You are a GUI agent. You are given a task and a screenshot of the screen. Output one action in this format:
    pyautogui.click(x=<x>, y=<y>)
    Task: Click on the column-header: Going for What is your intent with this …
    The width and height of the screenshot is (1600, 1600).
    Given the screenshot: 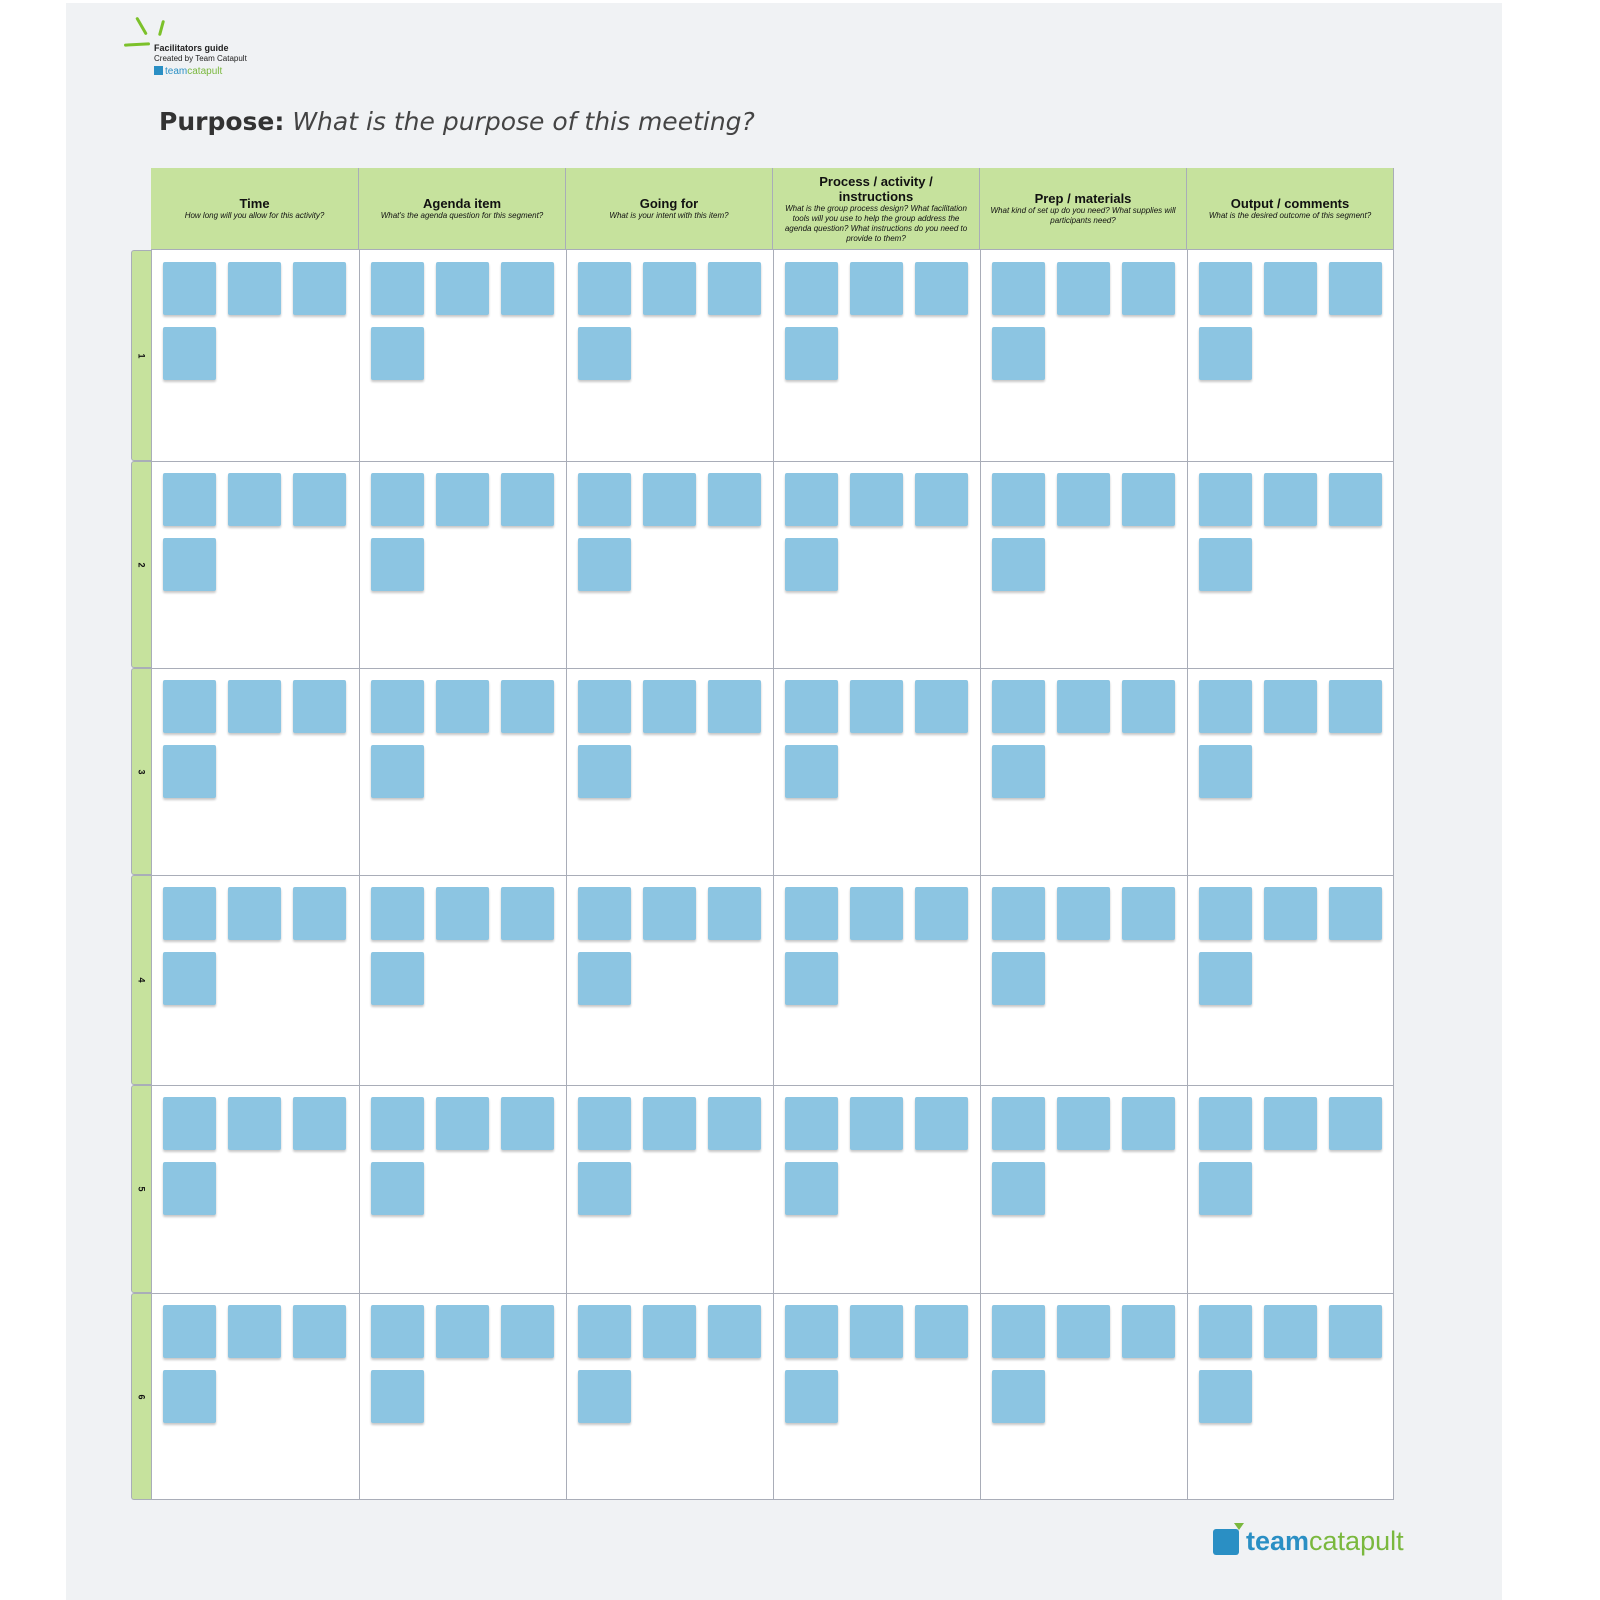 What is the action you would take?
    pyautogui.click(x=669, y=209)
    